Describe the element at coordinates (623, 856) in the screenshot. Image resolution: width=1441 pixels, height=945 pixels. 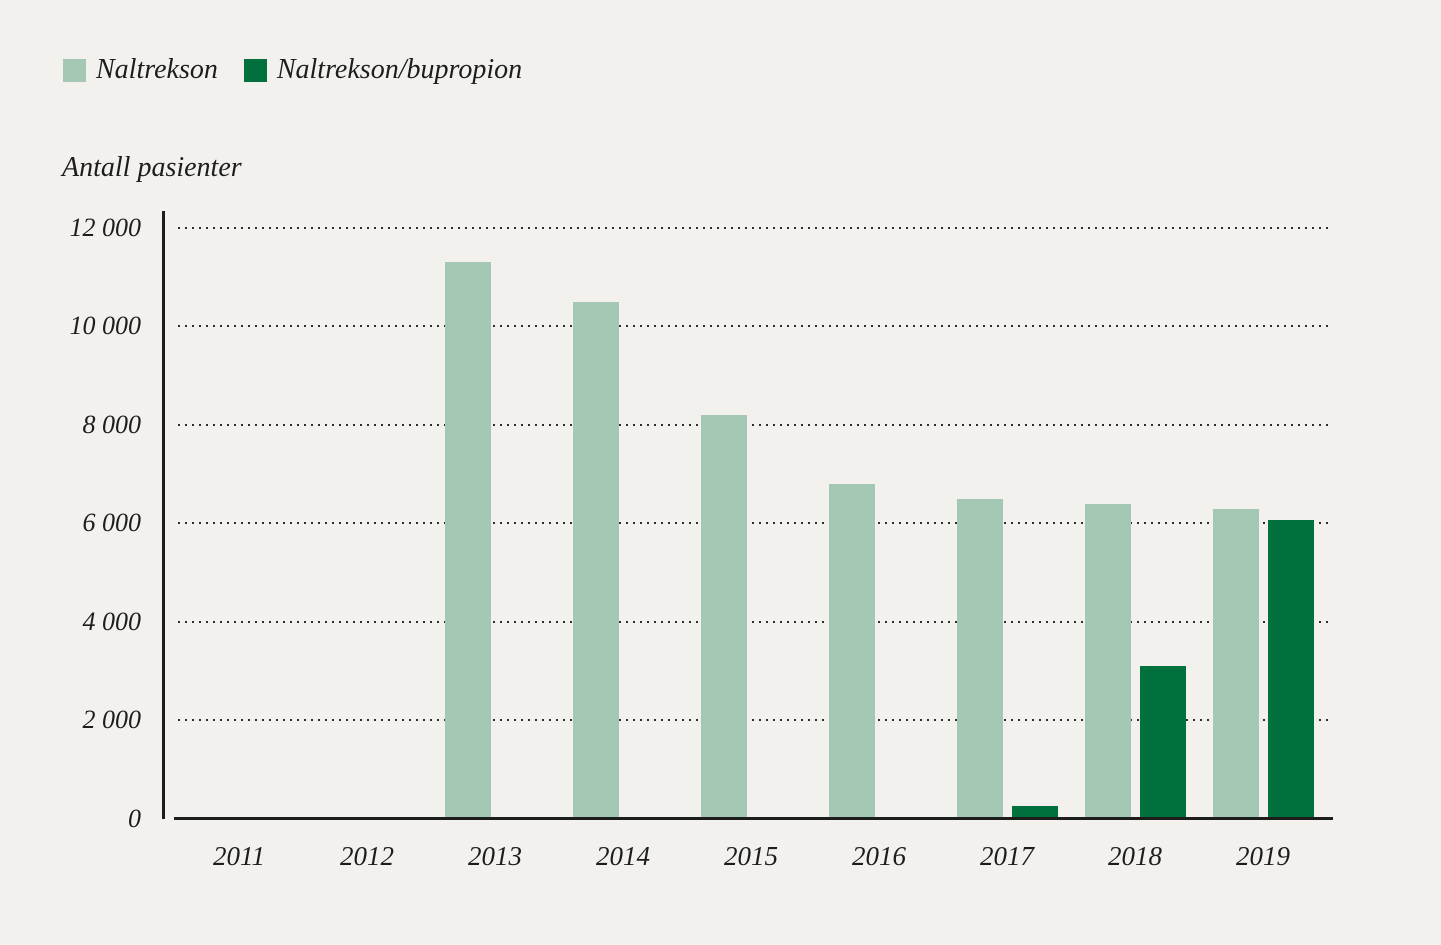
I see `x-tick-label-2014: 2014` at that location.